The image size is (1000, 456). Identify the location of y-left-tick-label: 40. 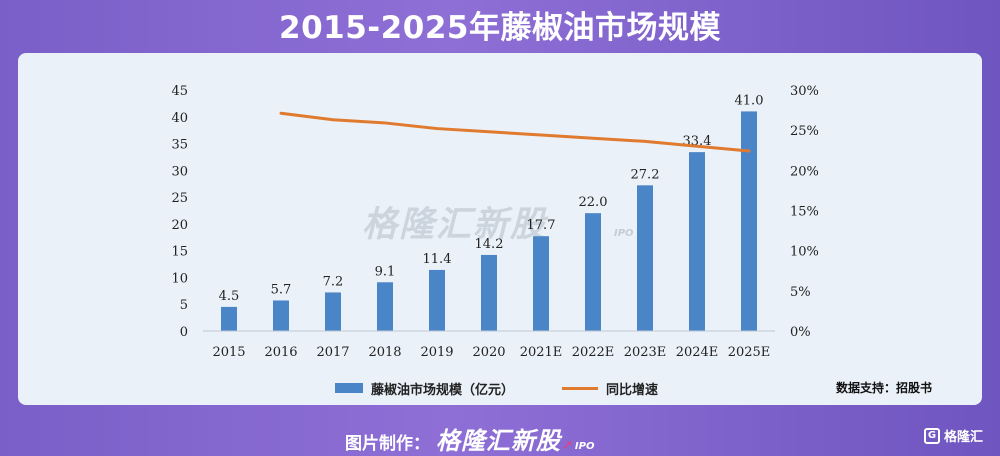
(179, 118).